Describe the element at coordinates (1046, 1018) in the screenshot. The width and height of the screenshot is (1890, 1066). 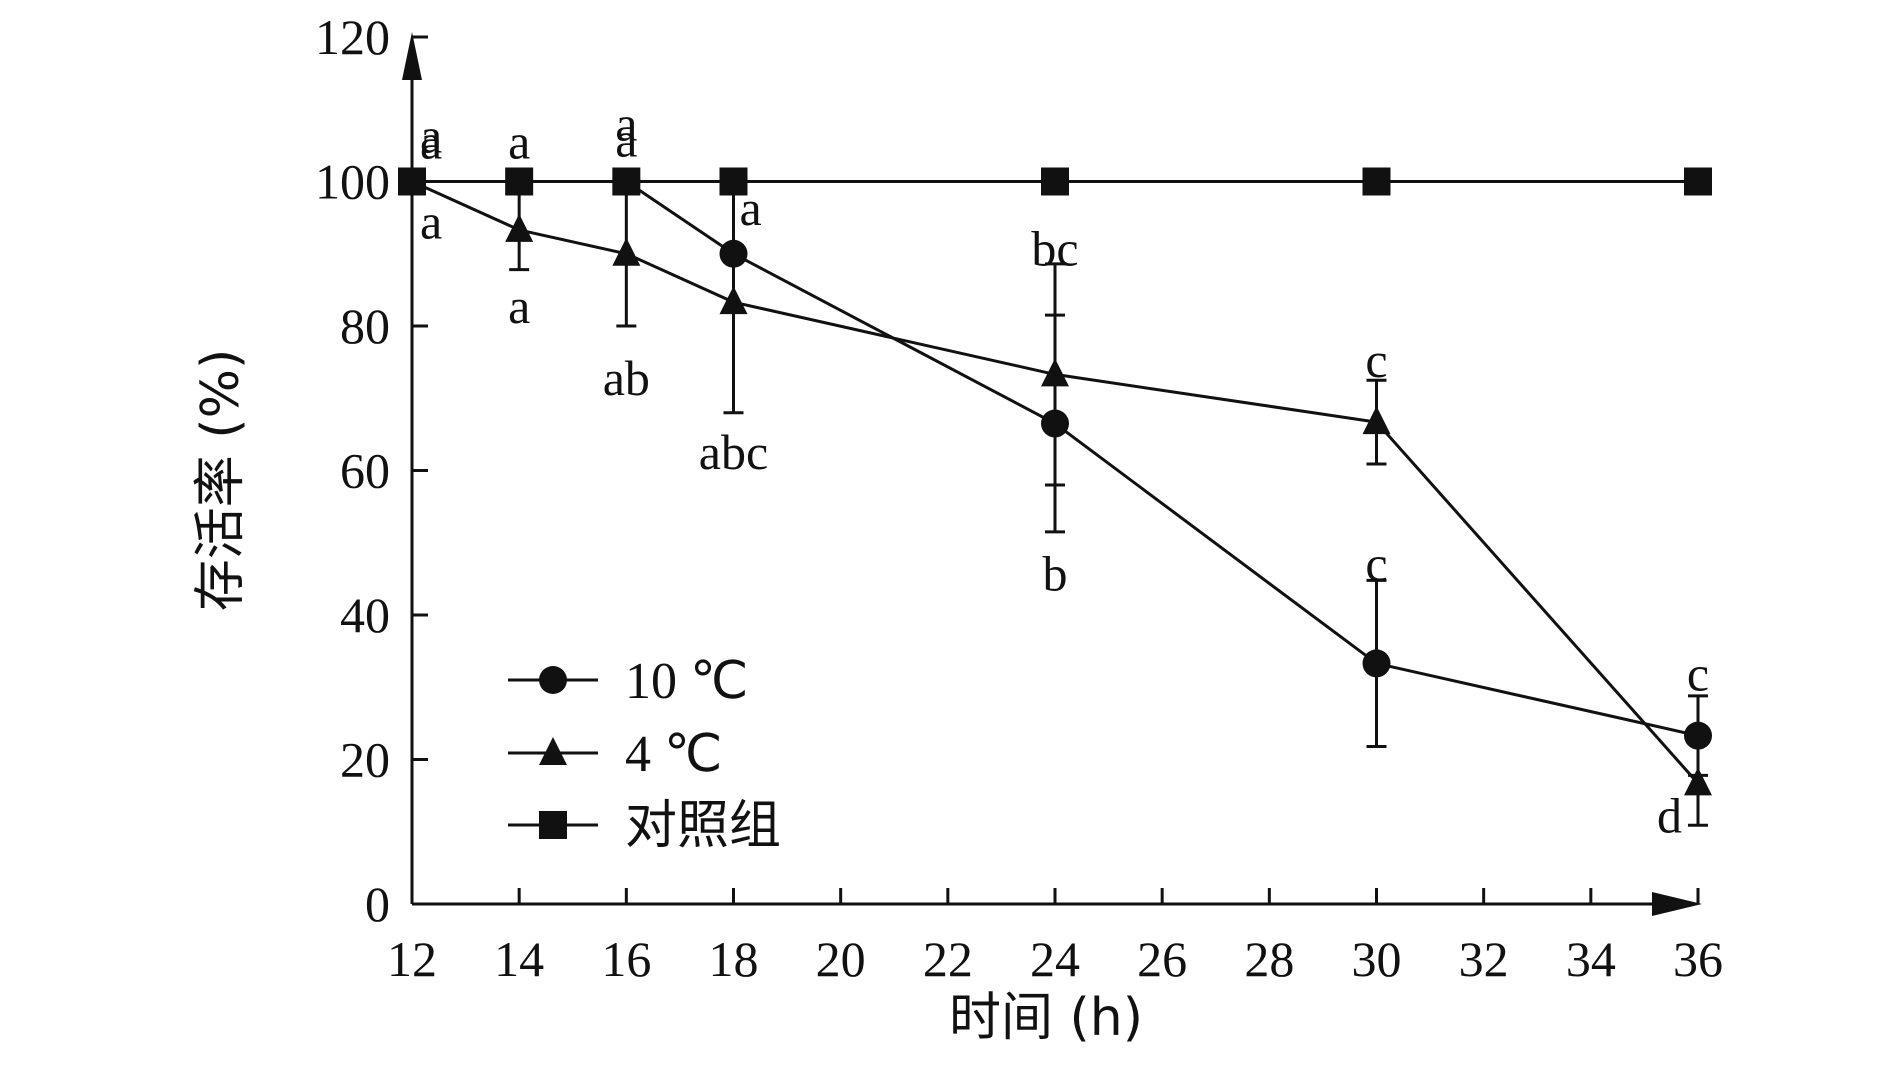
I see `x-axis-title: 时间 (h)` at that location.